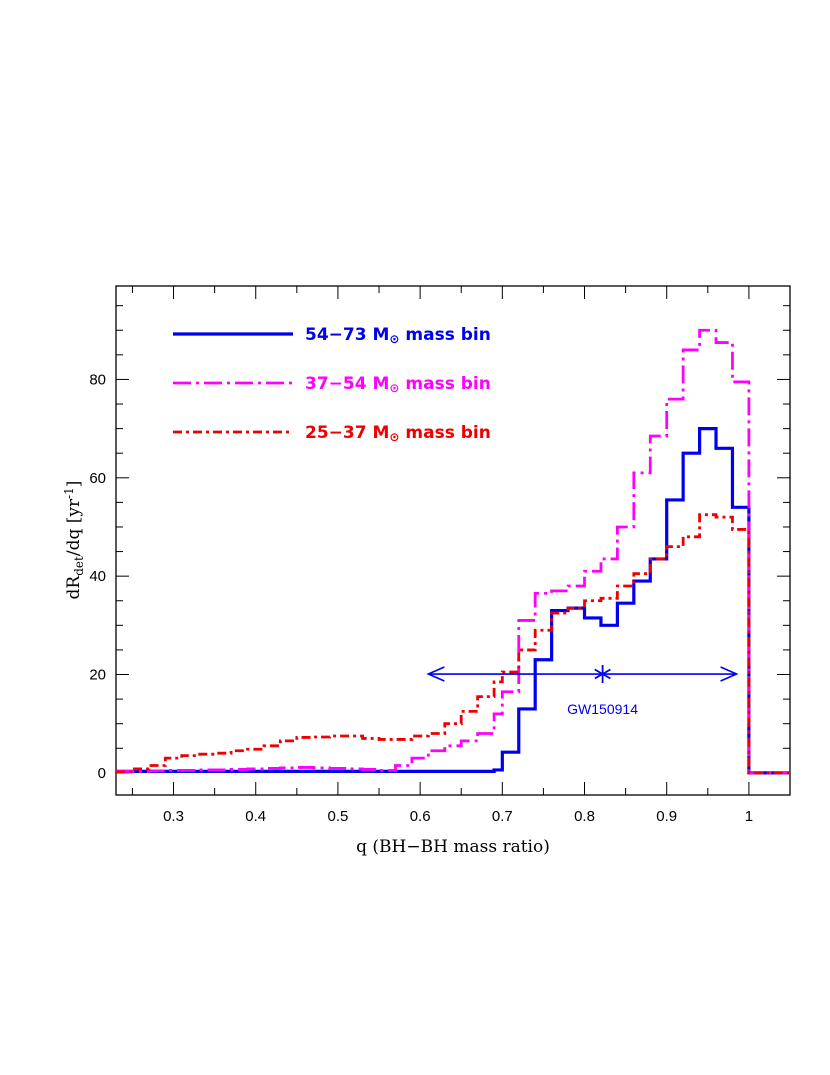  What do you see at coordinates (602, 709) in the screenshot?
I see `annotation-label: GW150914` at bounding box center [602, 709].